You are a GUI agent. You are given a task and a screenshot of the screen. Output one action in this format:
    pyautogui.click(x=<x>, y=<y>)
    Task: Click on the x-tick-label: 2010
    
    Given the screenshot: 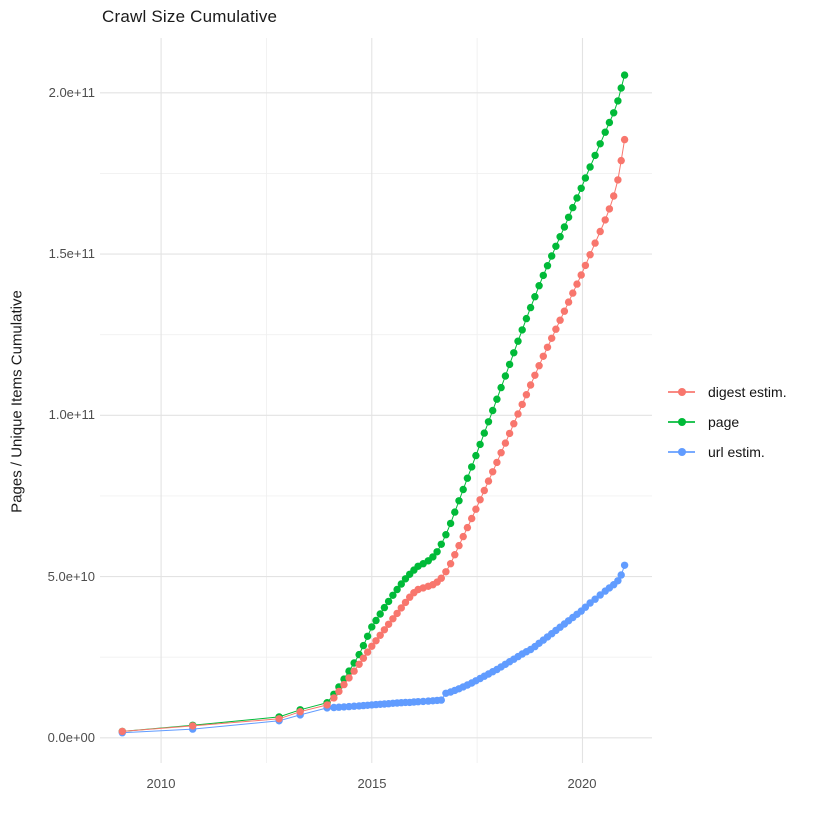 What is the action you would take?
    pyautogui.click(x=161, y=783)
    